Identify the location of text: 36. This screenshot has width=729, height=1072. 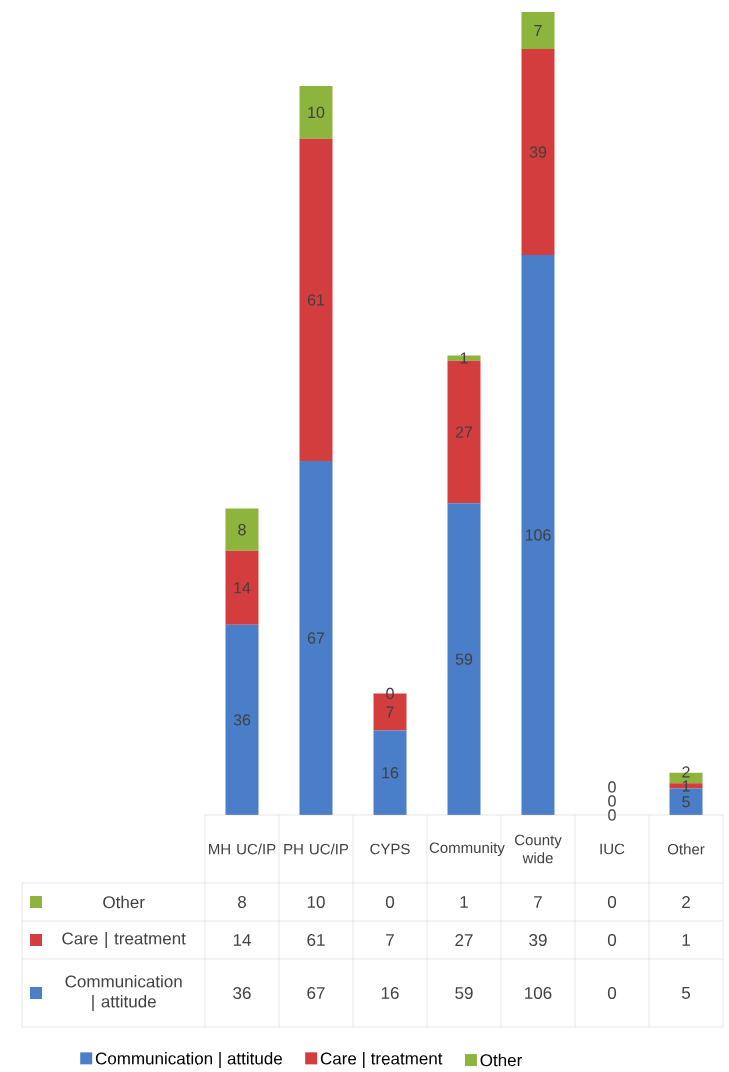
(242, 720).